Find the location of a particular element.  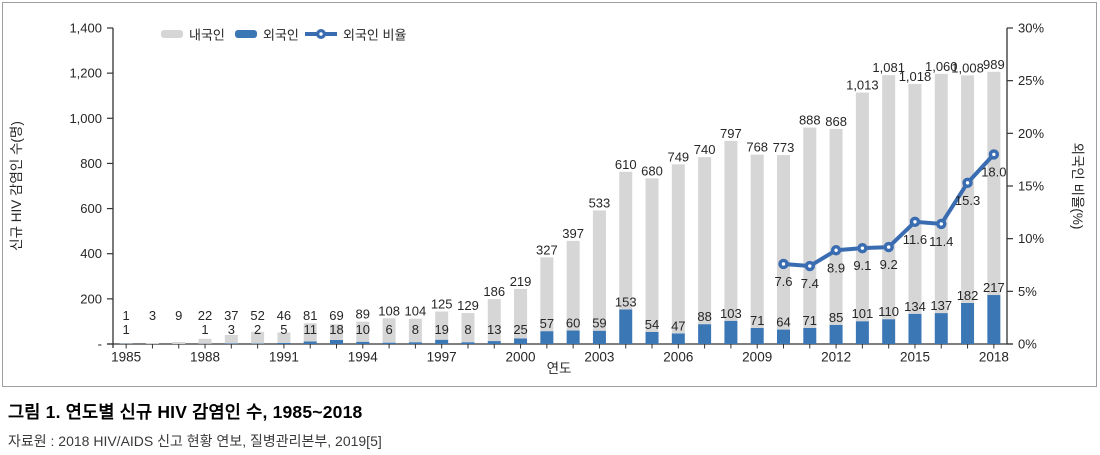

right-tick-label: 10% is located at coordinates (1031, 238).